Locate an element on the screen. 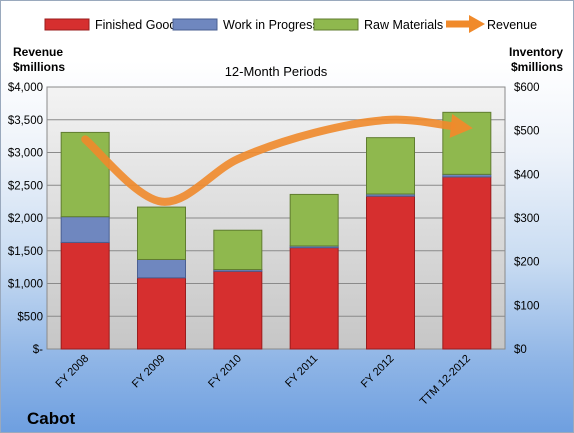  left-tick-label: $1,000 is located at coordinates (25, 285).